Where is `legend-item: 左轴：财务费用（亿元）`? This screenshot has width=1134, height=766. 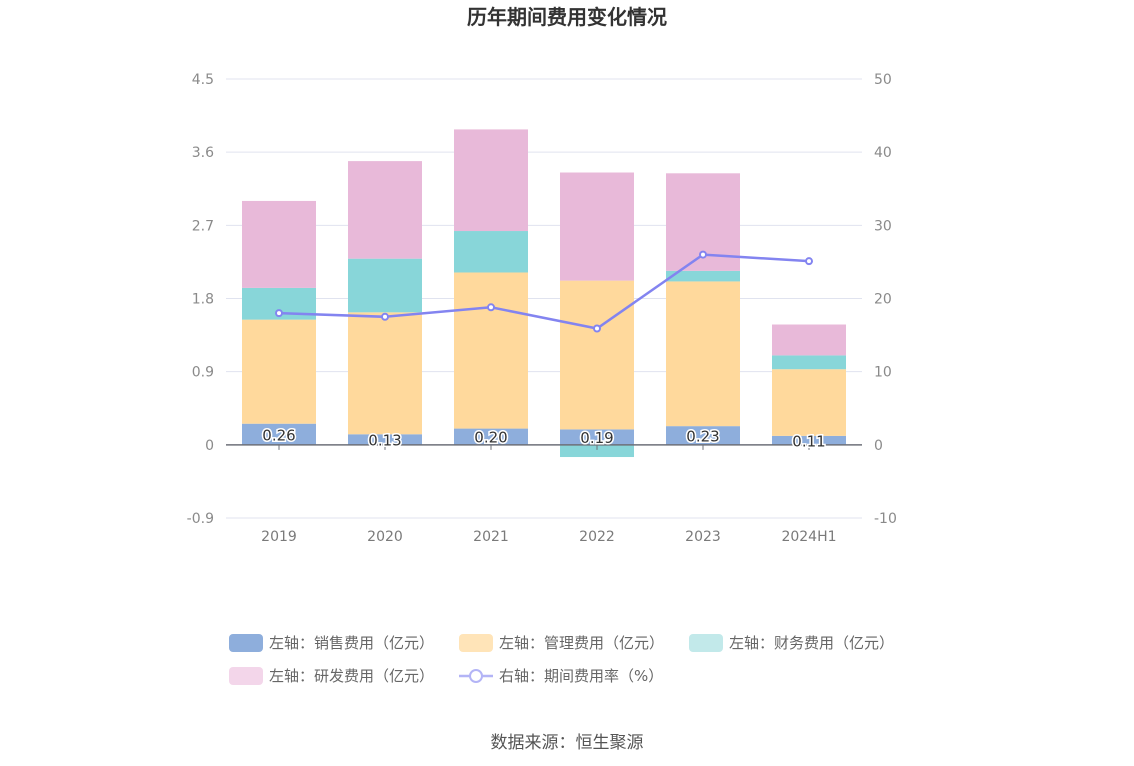
legend-item: 左轴：财务费用（亿元） is located at coordinates (791, 643).